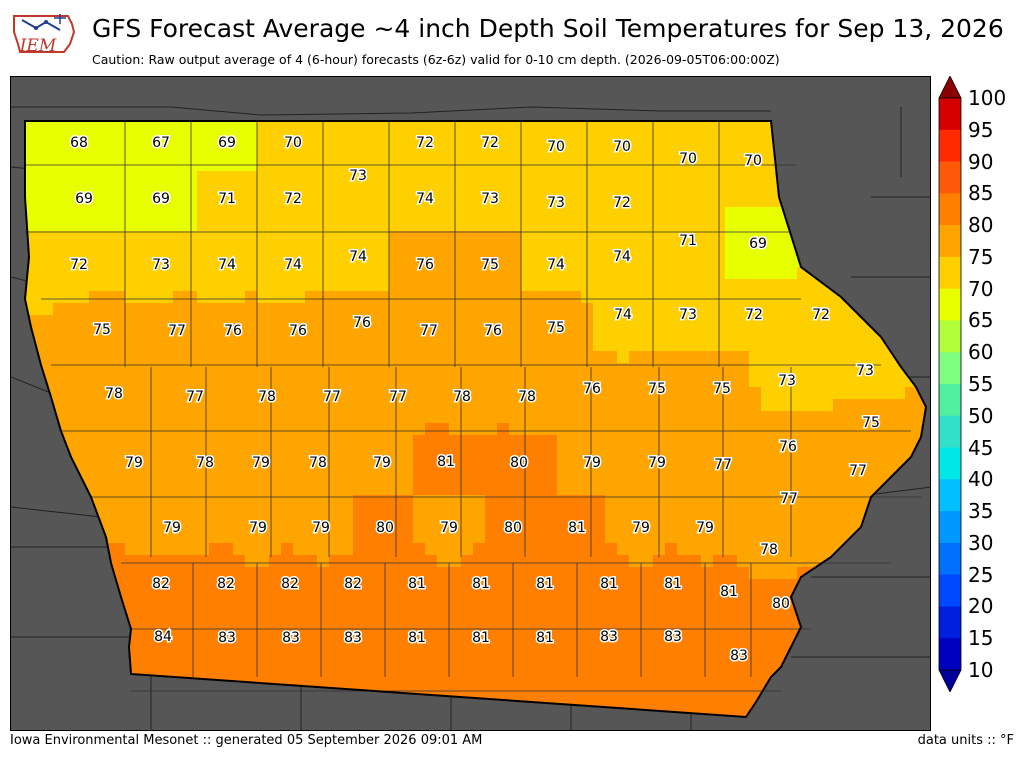 This screenshot has width=1024, height=768. I want to click on temperature-value-label: 76, so click(298, 331).